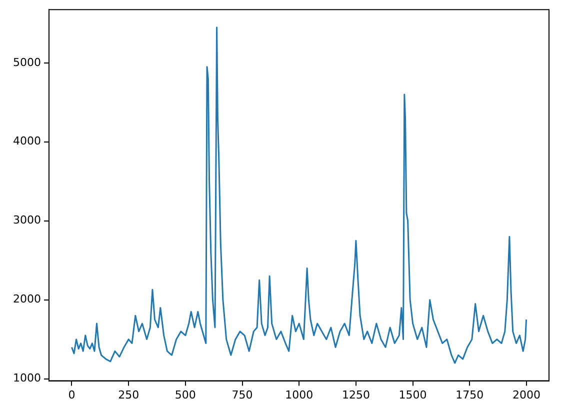  I want to click on x-tick-label: 2000, so click(526, 395).